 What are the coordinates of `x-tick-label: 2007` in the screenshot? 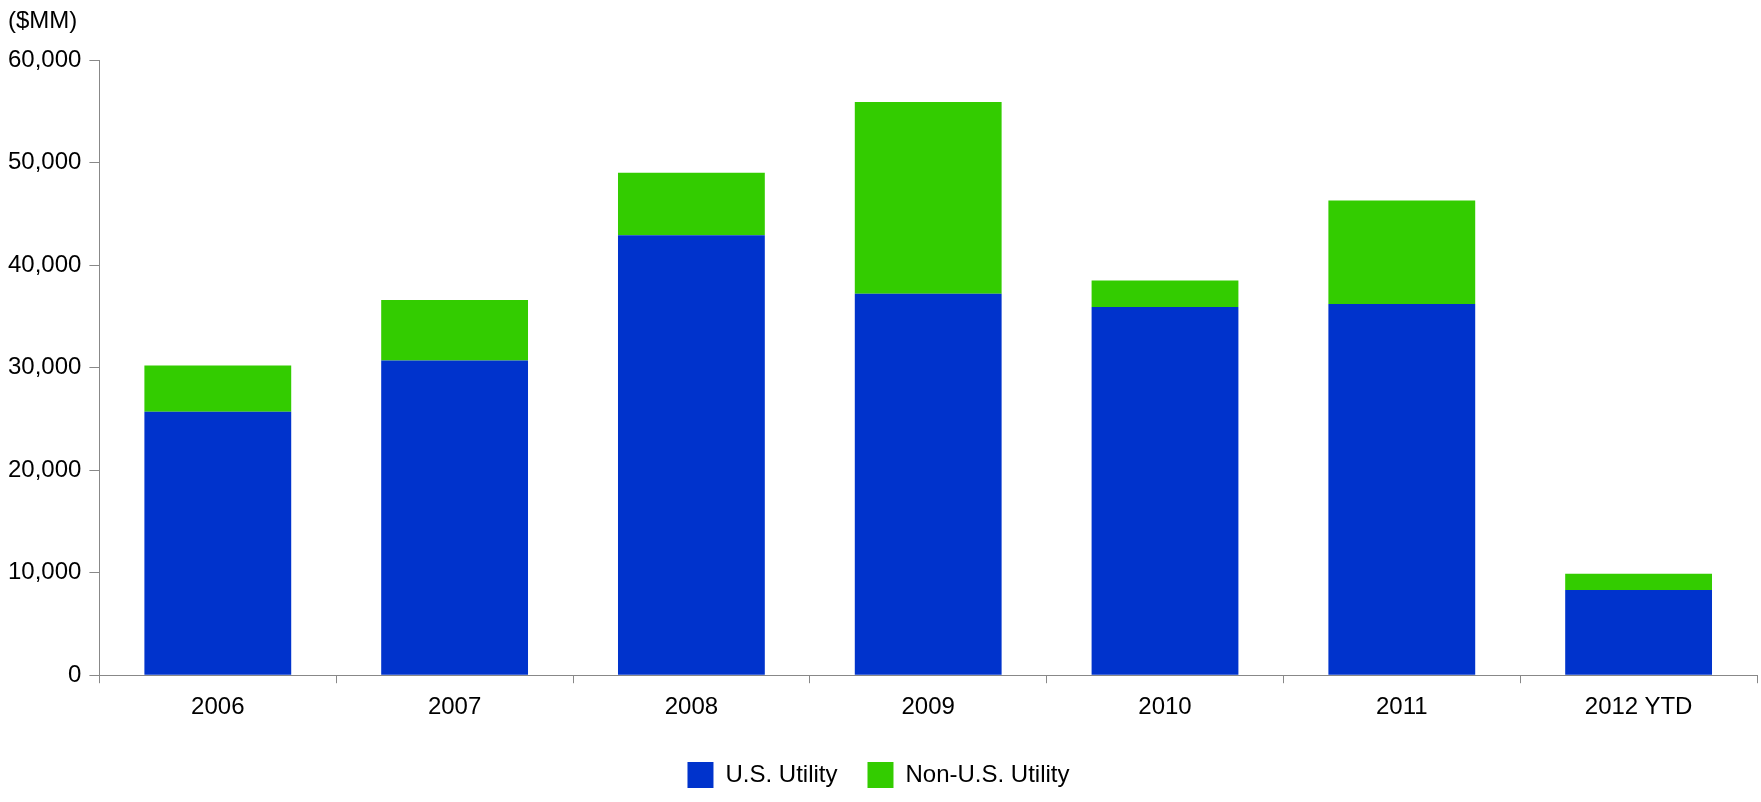 It's located at (454, 706).